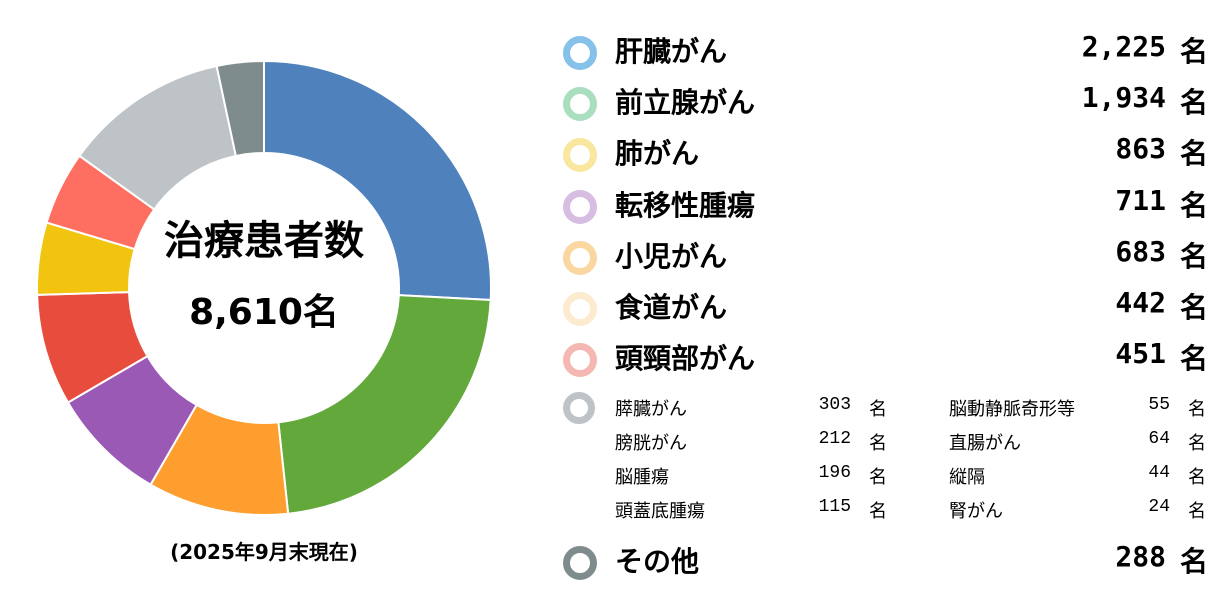 The image size is (1228, 601). I want to click on center-title: 治療患者数, so click(264, 241).